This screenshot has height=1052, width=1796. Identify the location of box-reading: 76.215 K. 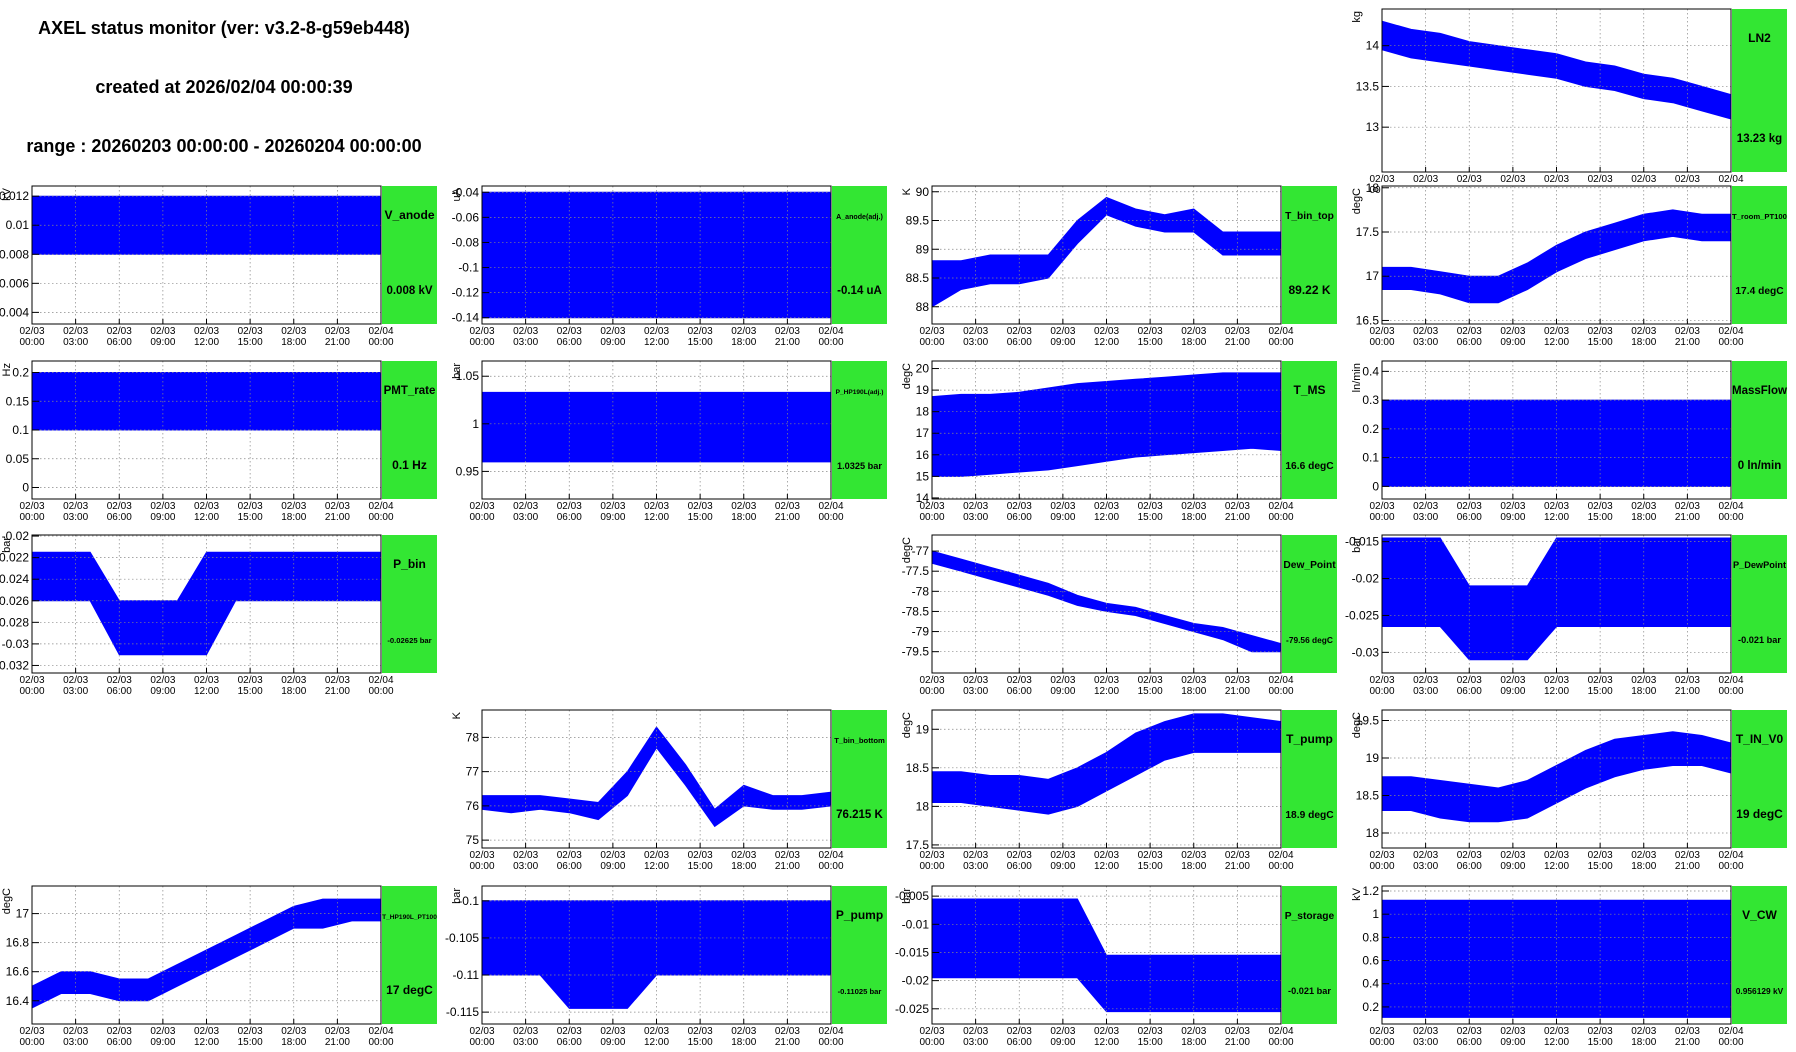
(859, 815).